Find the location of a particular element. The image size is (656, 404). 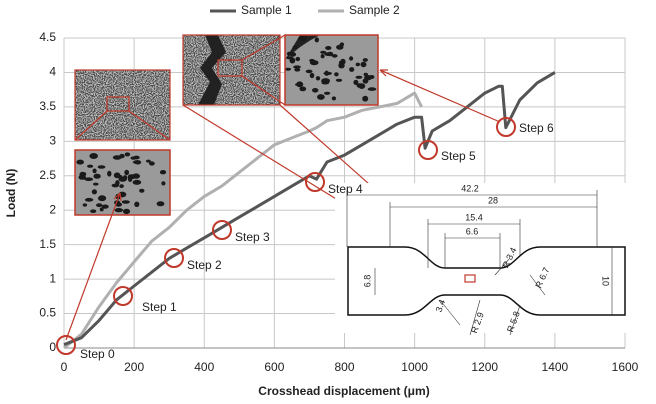

y-tick-label: 1.5 is located at coordinates (47, 244).